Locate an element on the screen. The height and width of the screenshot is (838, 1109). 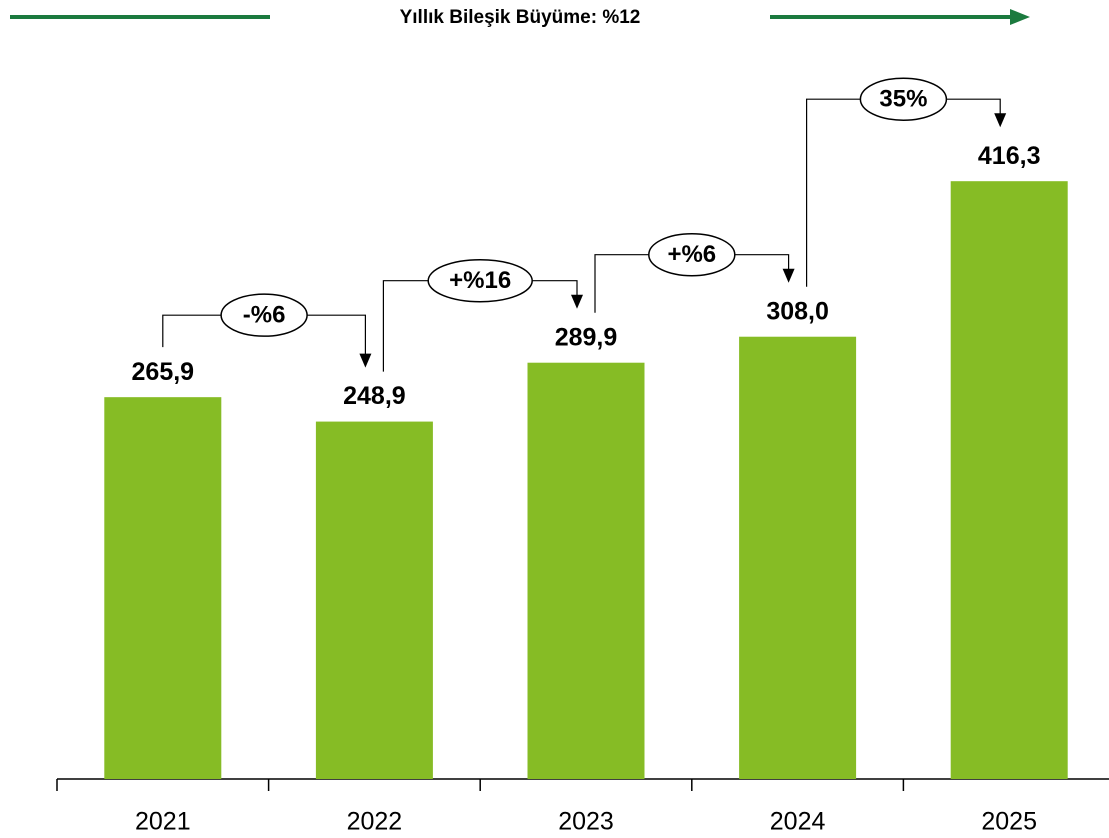
value-label: 308,0 is located at coordinates (797, 311).